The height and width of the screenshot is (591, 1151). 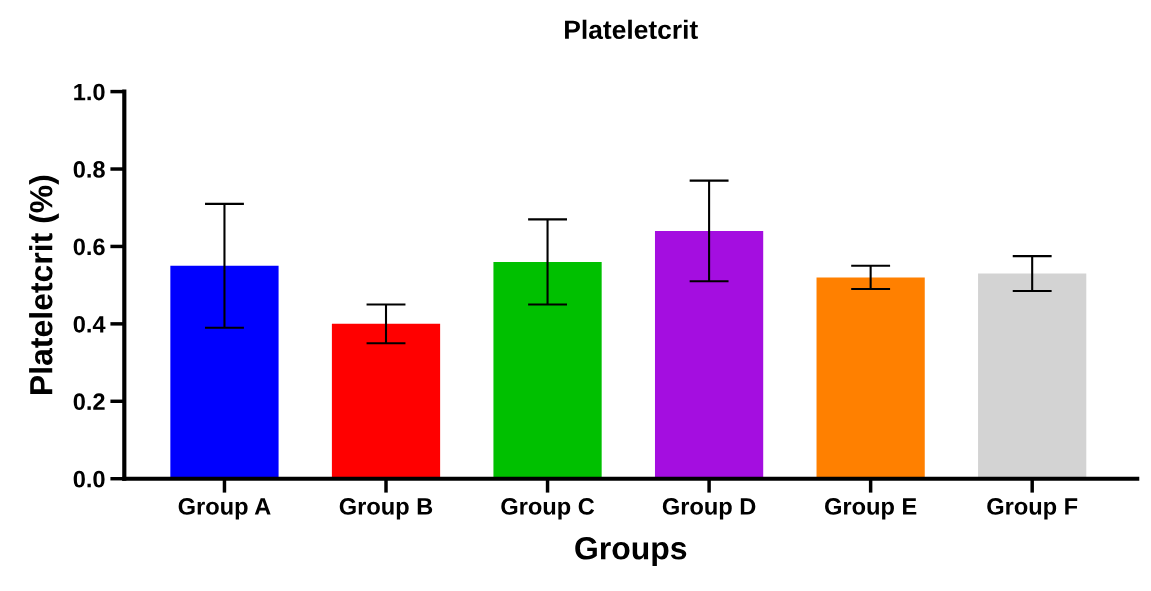 What do you see at coordinates (1032, 509) in the screenshot?
I see `x-tick-label: Group F` at bounding box center [1032, 509].